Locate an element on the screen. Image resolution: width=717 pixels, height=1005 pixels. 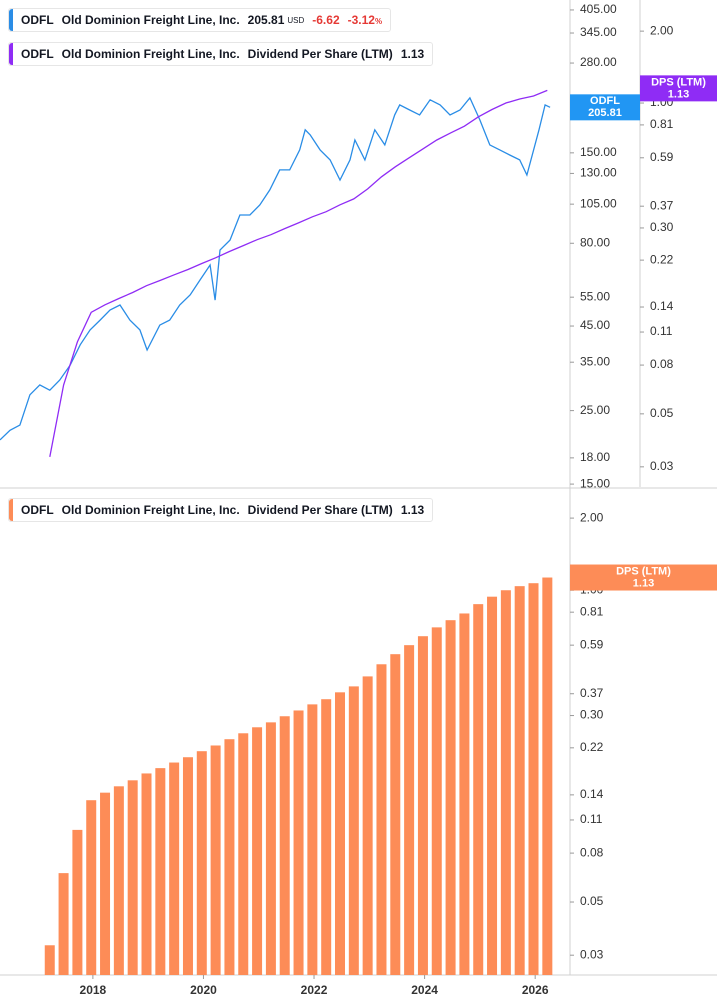
y-tick-label: 0.14 is located at coordinates (592, 794).